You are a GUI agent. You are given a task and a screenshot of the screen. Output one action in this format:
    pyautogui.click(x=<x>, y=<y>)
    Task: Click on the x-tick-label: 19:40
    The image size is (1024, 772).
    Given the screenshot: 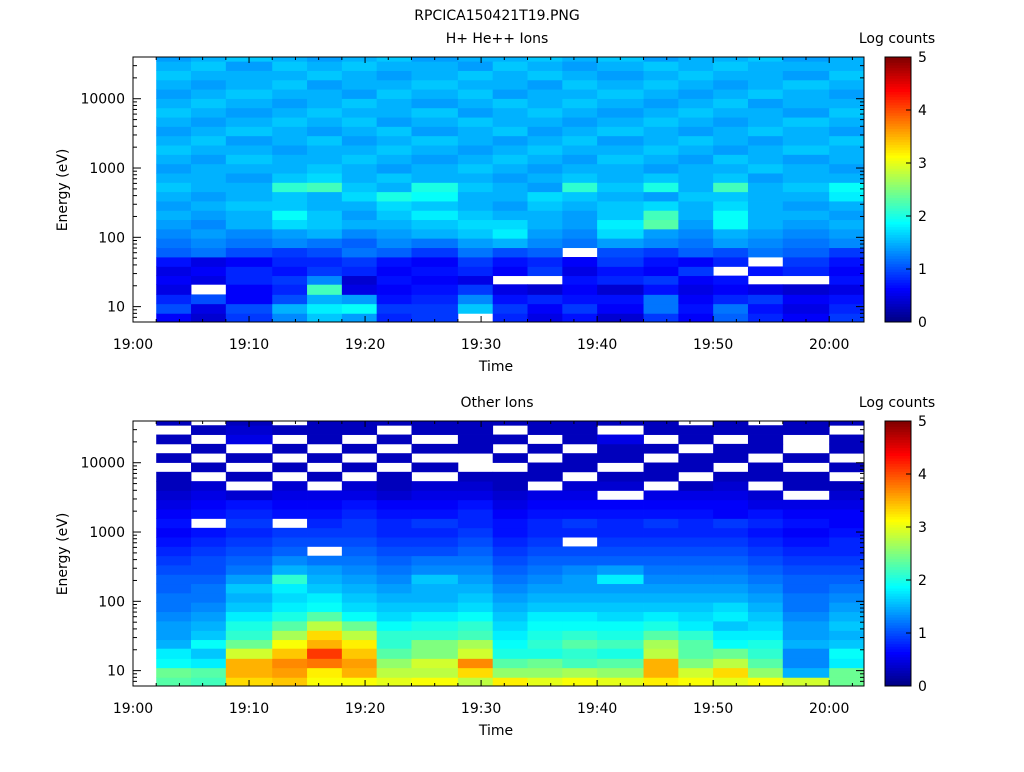 What is the action you would take?
    pyautogui.click(x=597, y=709)
    